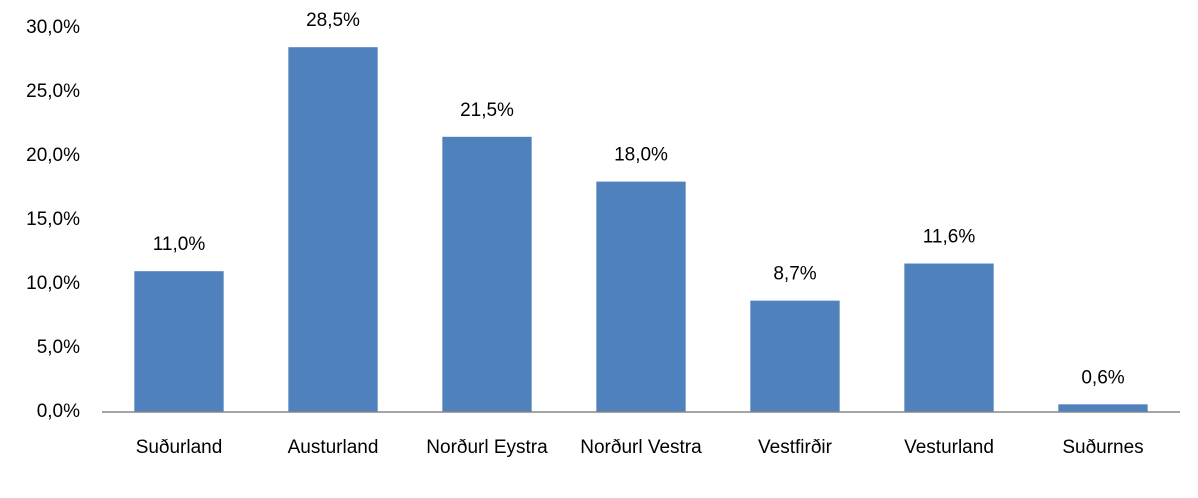  Describe the element at coordinates (333, 447) in the screenshot. I see `x-tick-label: Austurland` at that location.